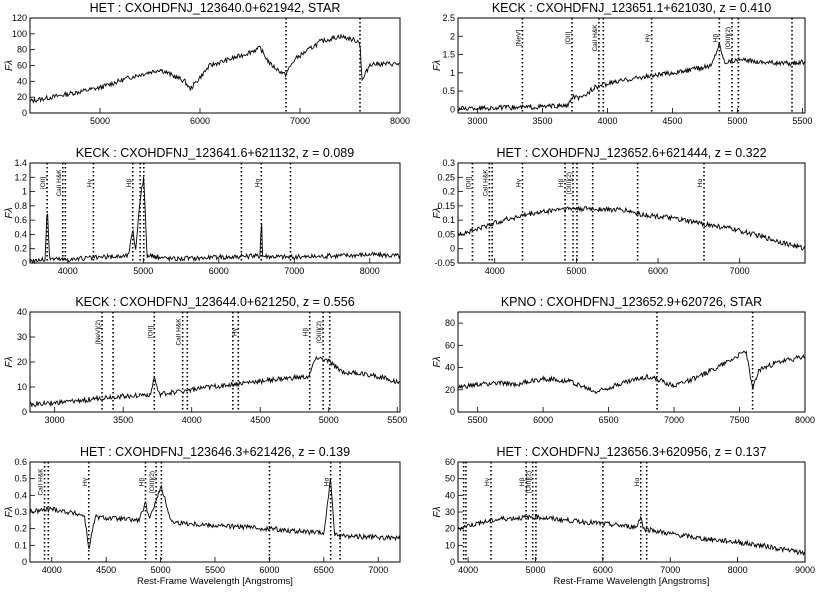 The height and width of the screenshot is (594, 830). Describe the element at coordinates (450, 512) in the screenshot. I see `y-tick-label: 30` at that location.